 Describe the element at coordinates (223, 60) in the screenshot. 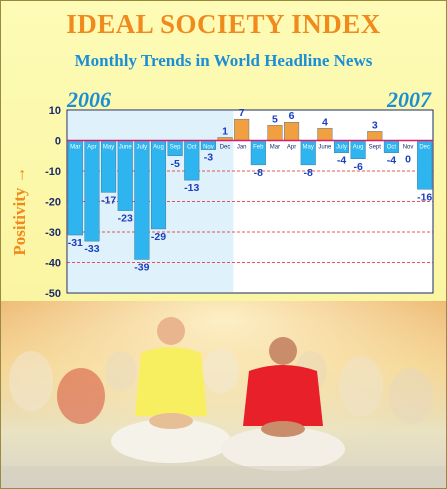

I see `chart-subtitle: Monthly Trends in World Headline News` at that location.